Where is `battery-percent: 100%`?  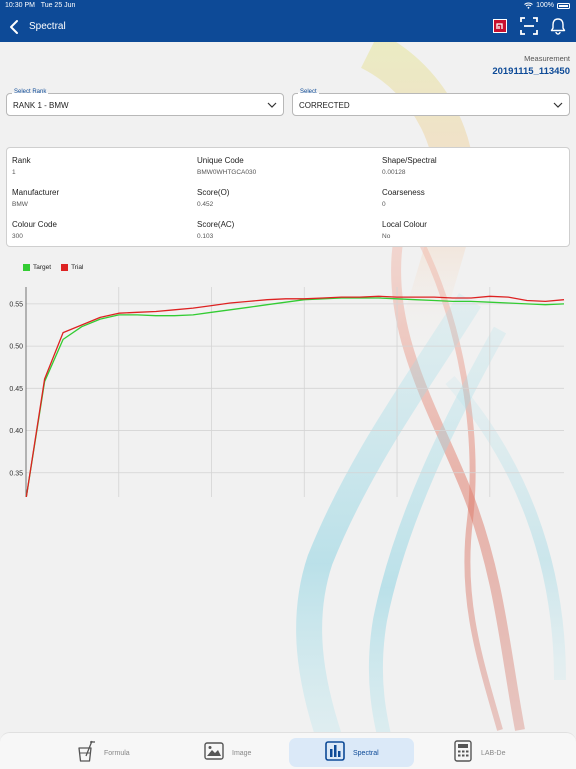 battery-percent: 100% is located at coordinates (545, 5).